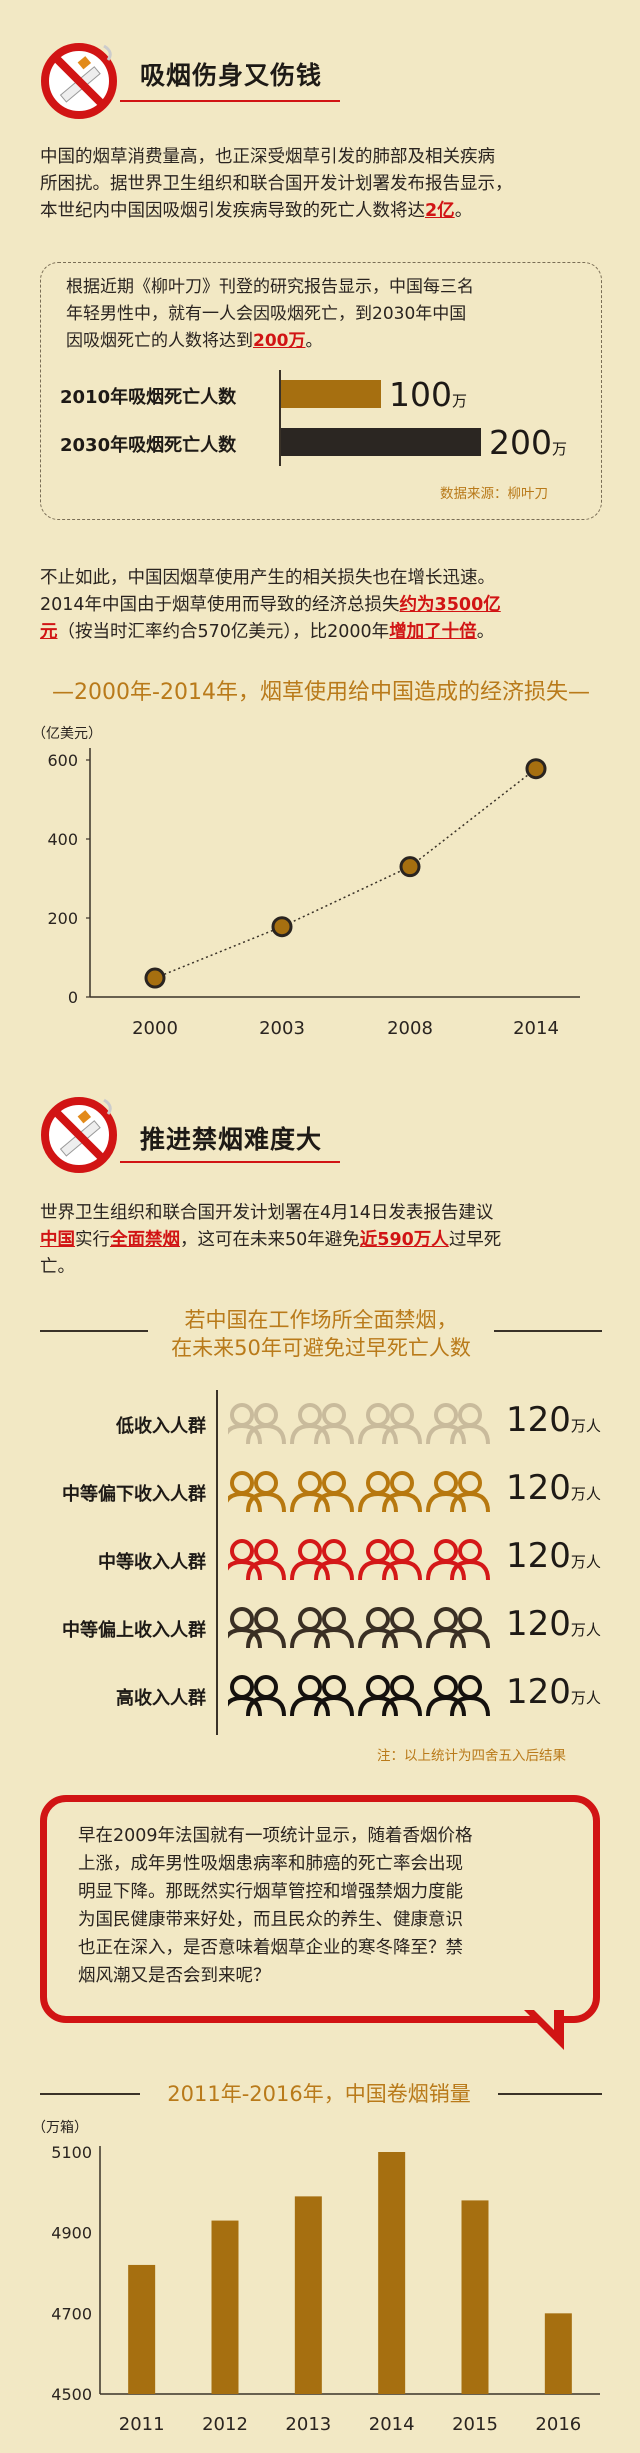 This screenshot has width=640, height=2453. What do you see at coordinates (270, 1892) in the screenshot?
I see `bubble-line: 明显下降。那既然实行烟草管控和增强禁烟力度能` at bounding box center [270, 1892].